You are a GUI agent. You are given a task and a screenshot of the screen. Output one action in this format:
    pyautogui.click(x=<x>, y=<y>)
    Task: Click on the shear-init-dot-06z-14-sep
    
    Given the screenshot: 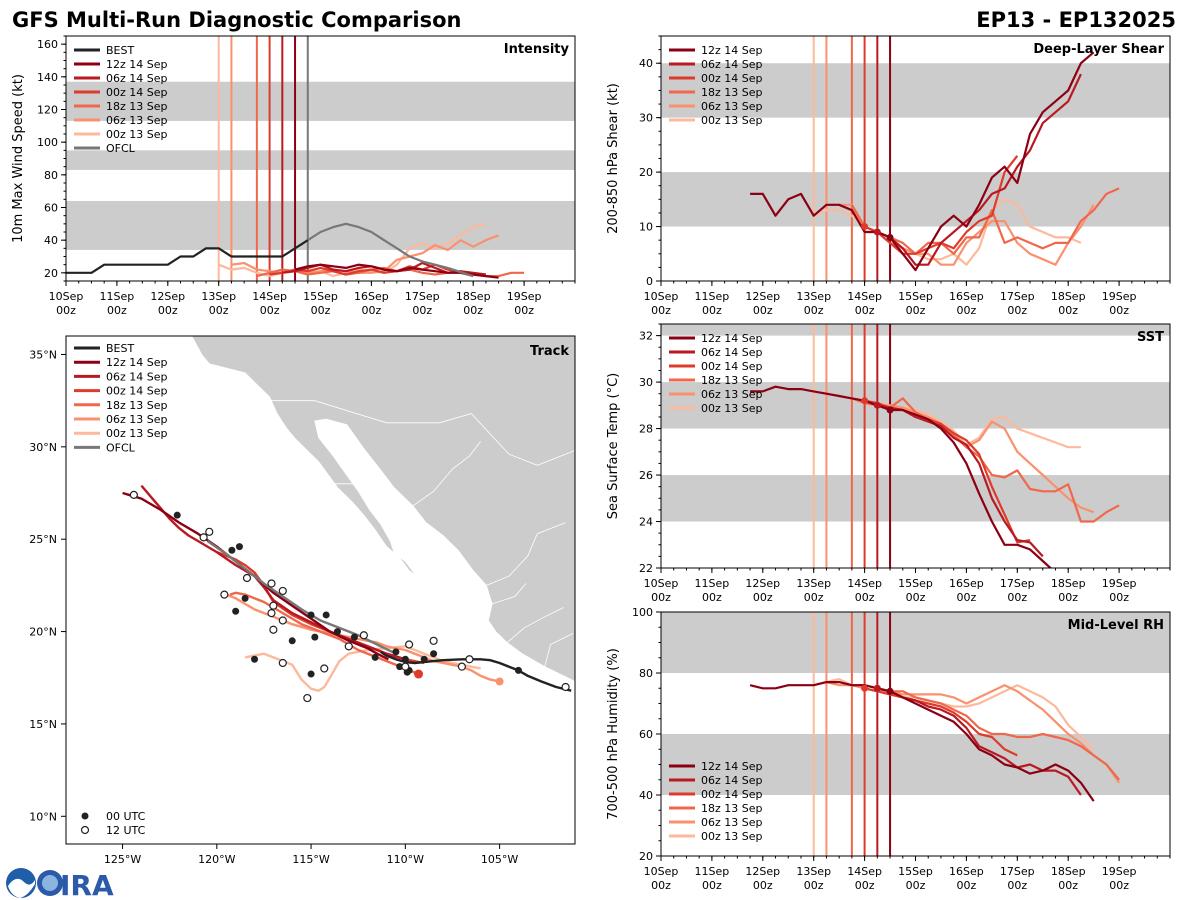 What is the action you would take?
    pyautogui.click(x=877, y=232)
    